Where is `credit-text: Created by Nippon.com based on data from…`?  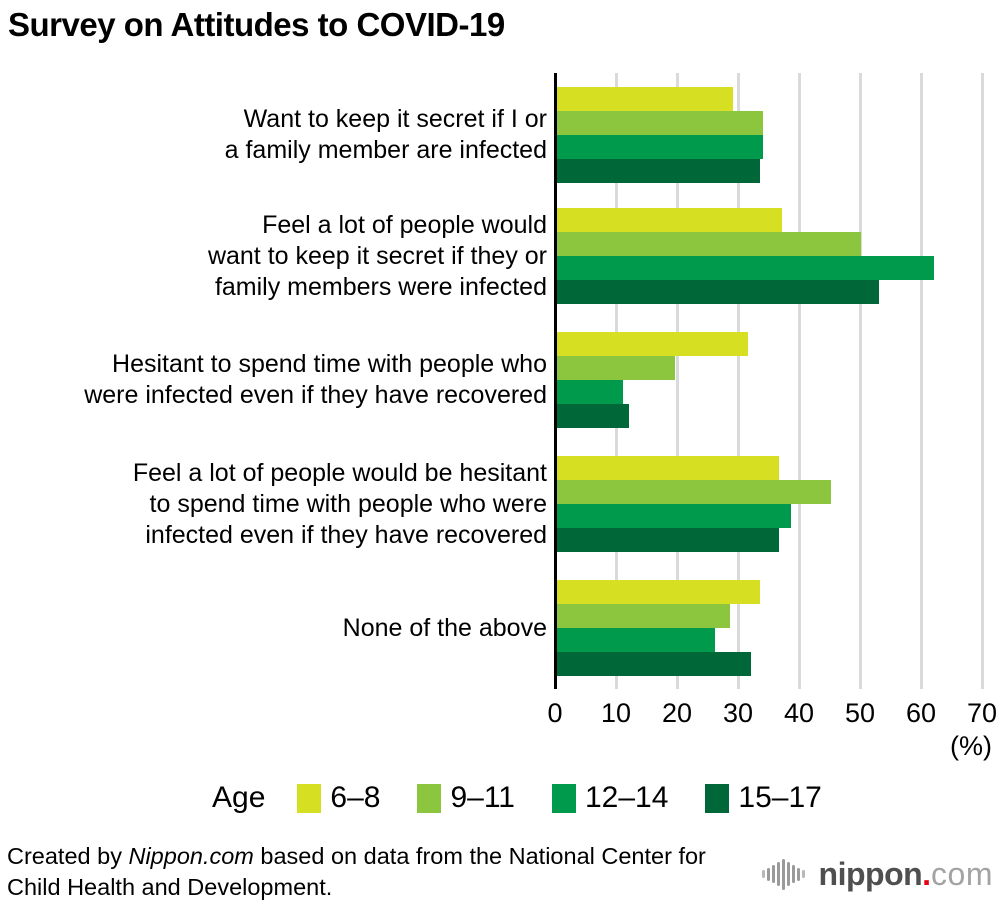 credit-text: Created by Nippon.com based on data from… is located at coordinates (386, 871).